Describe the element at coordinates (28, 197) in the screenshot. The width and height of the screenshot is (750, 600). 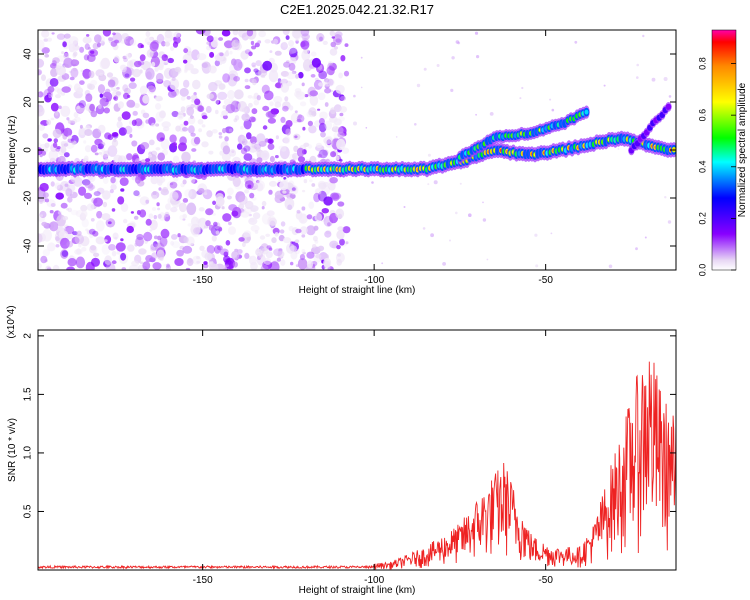
I see `y-tick-label: -20` at that location.